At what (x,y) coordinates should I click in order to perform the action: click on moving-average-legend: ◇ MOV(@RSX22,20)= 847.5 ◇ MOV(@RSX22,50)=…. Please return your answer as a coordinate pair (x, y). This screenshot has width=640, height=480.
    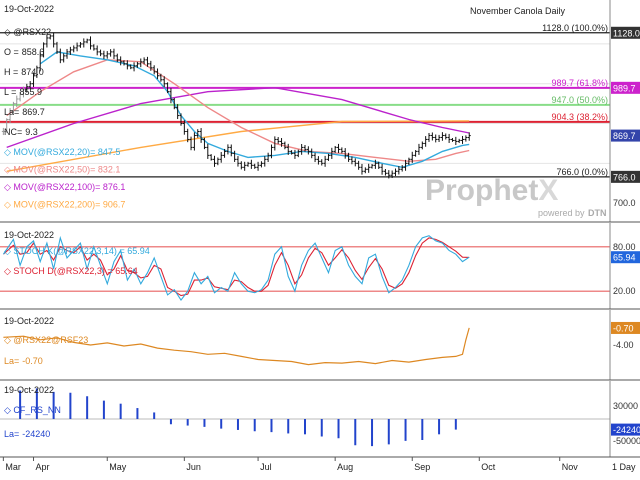
    Looking at the image, I should click on (64, 178).